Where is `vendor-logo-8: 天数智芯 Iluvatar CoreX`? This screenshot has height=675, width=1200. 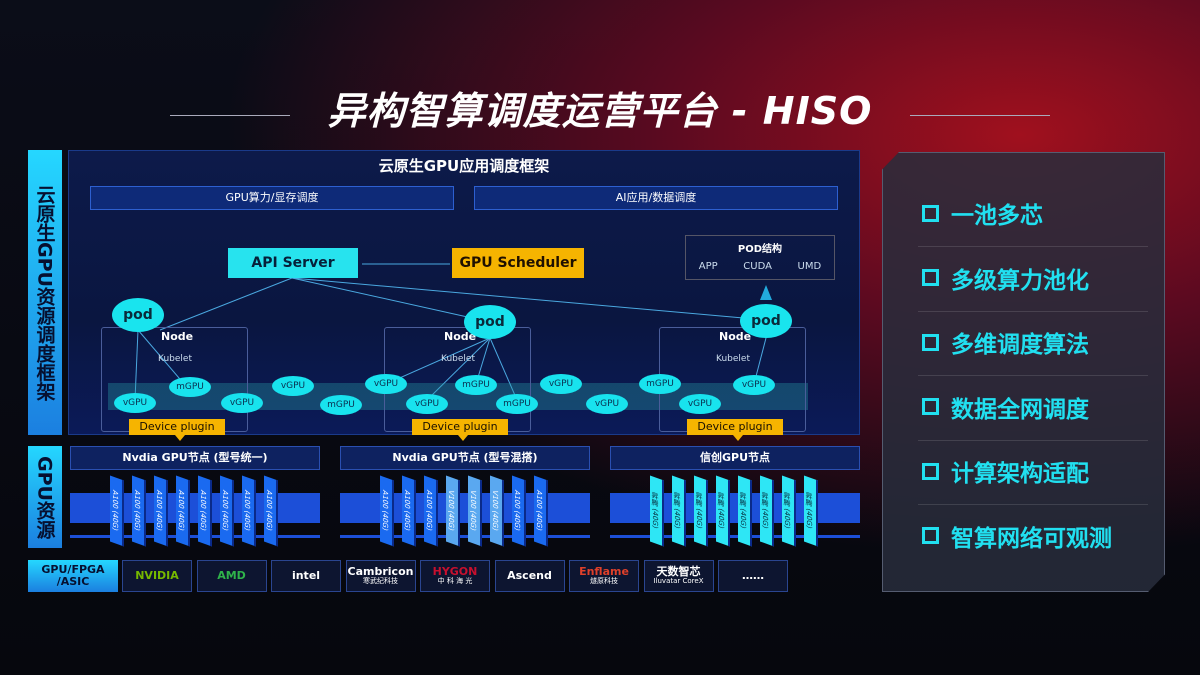 vendor-logo-8: 天数智芯 Iluvatar CoreX is located at coordinates (678, 576).